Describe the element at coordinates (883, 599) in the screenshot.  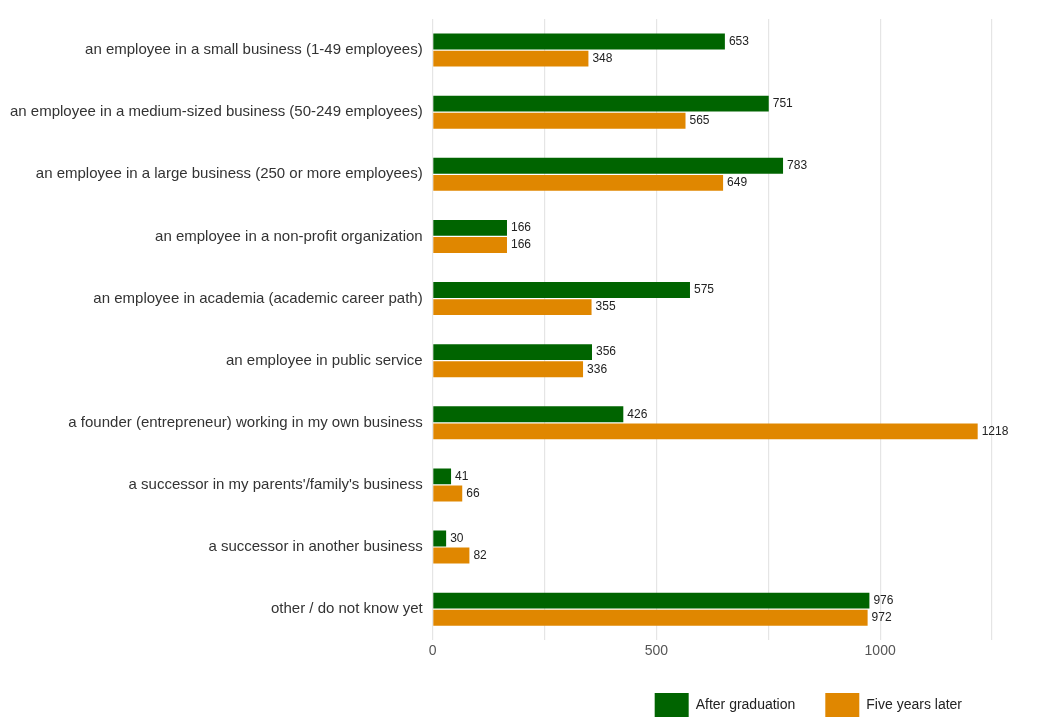
I see `data-label: 976` at that location.